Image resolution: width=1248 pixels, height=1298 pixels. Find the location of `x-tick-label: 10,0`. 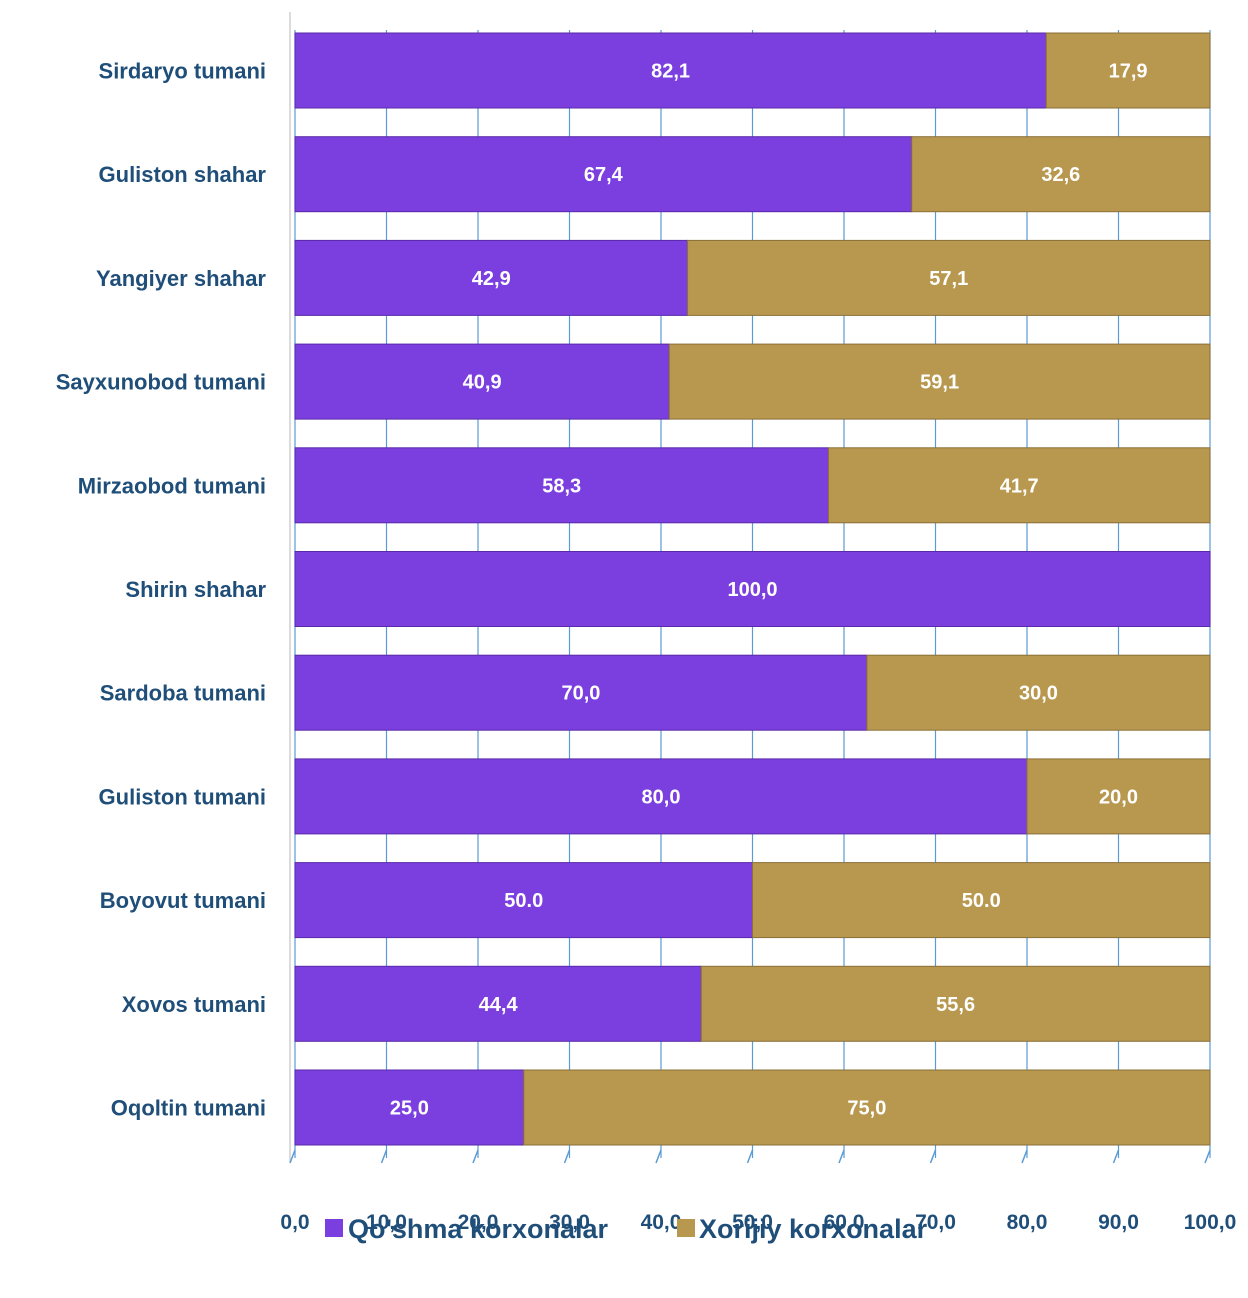

x-tick-label: 10,0 is located at coordinates (386, 1222).